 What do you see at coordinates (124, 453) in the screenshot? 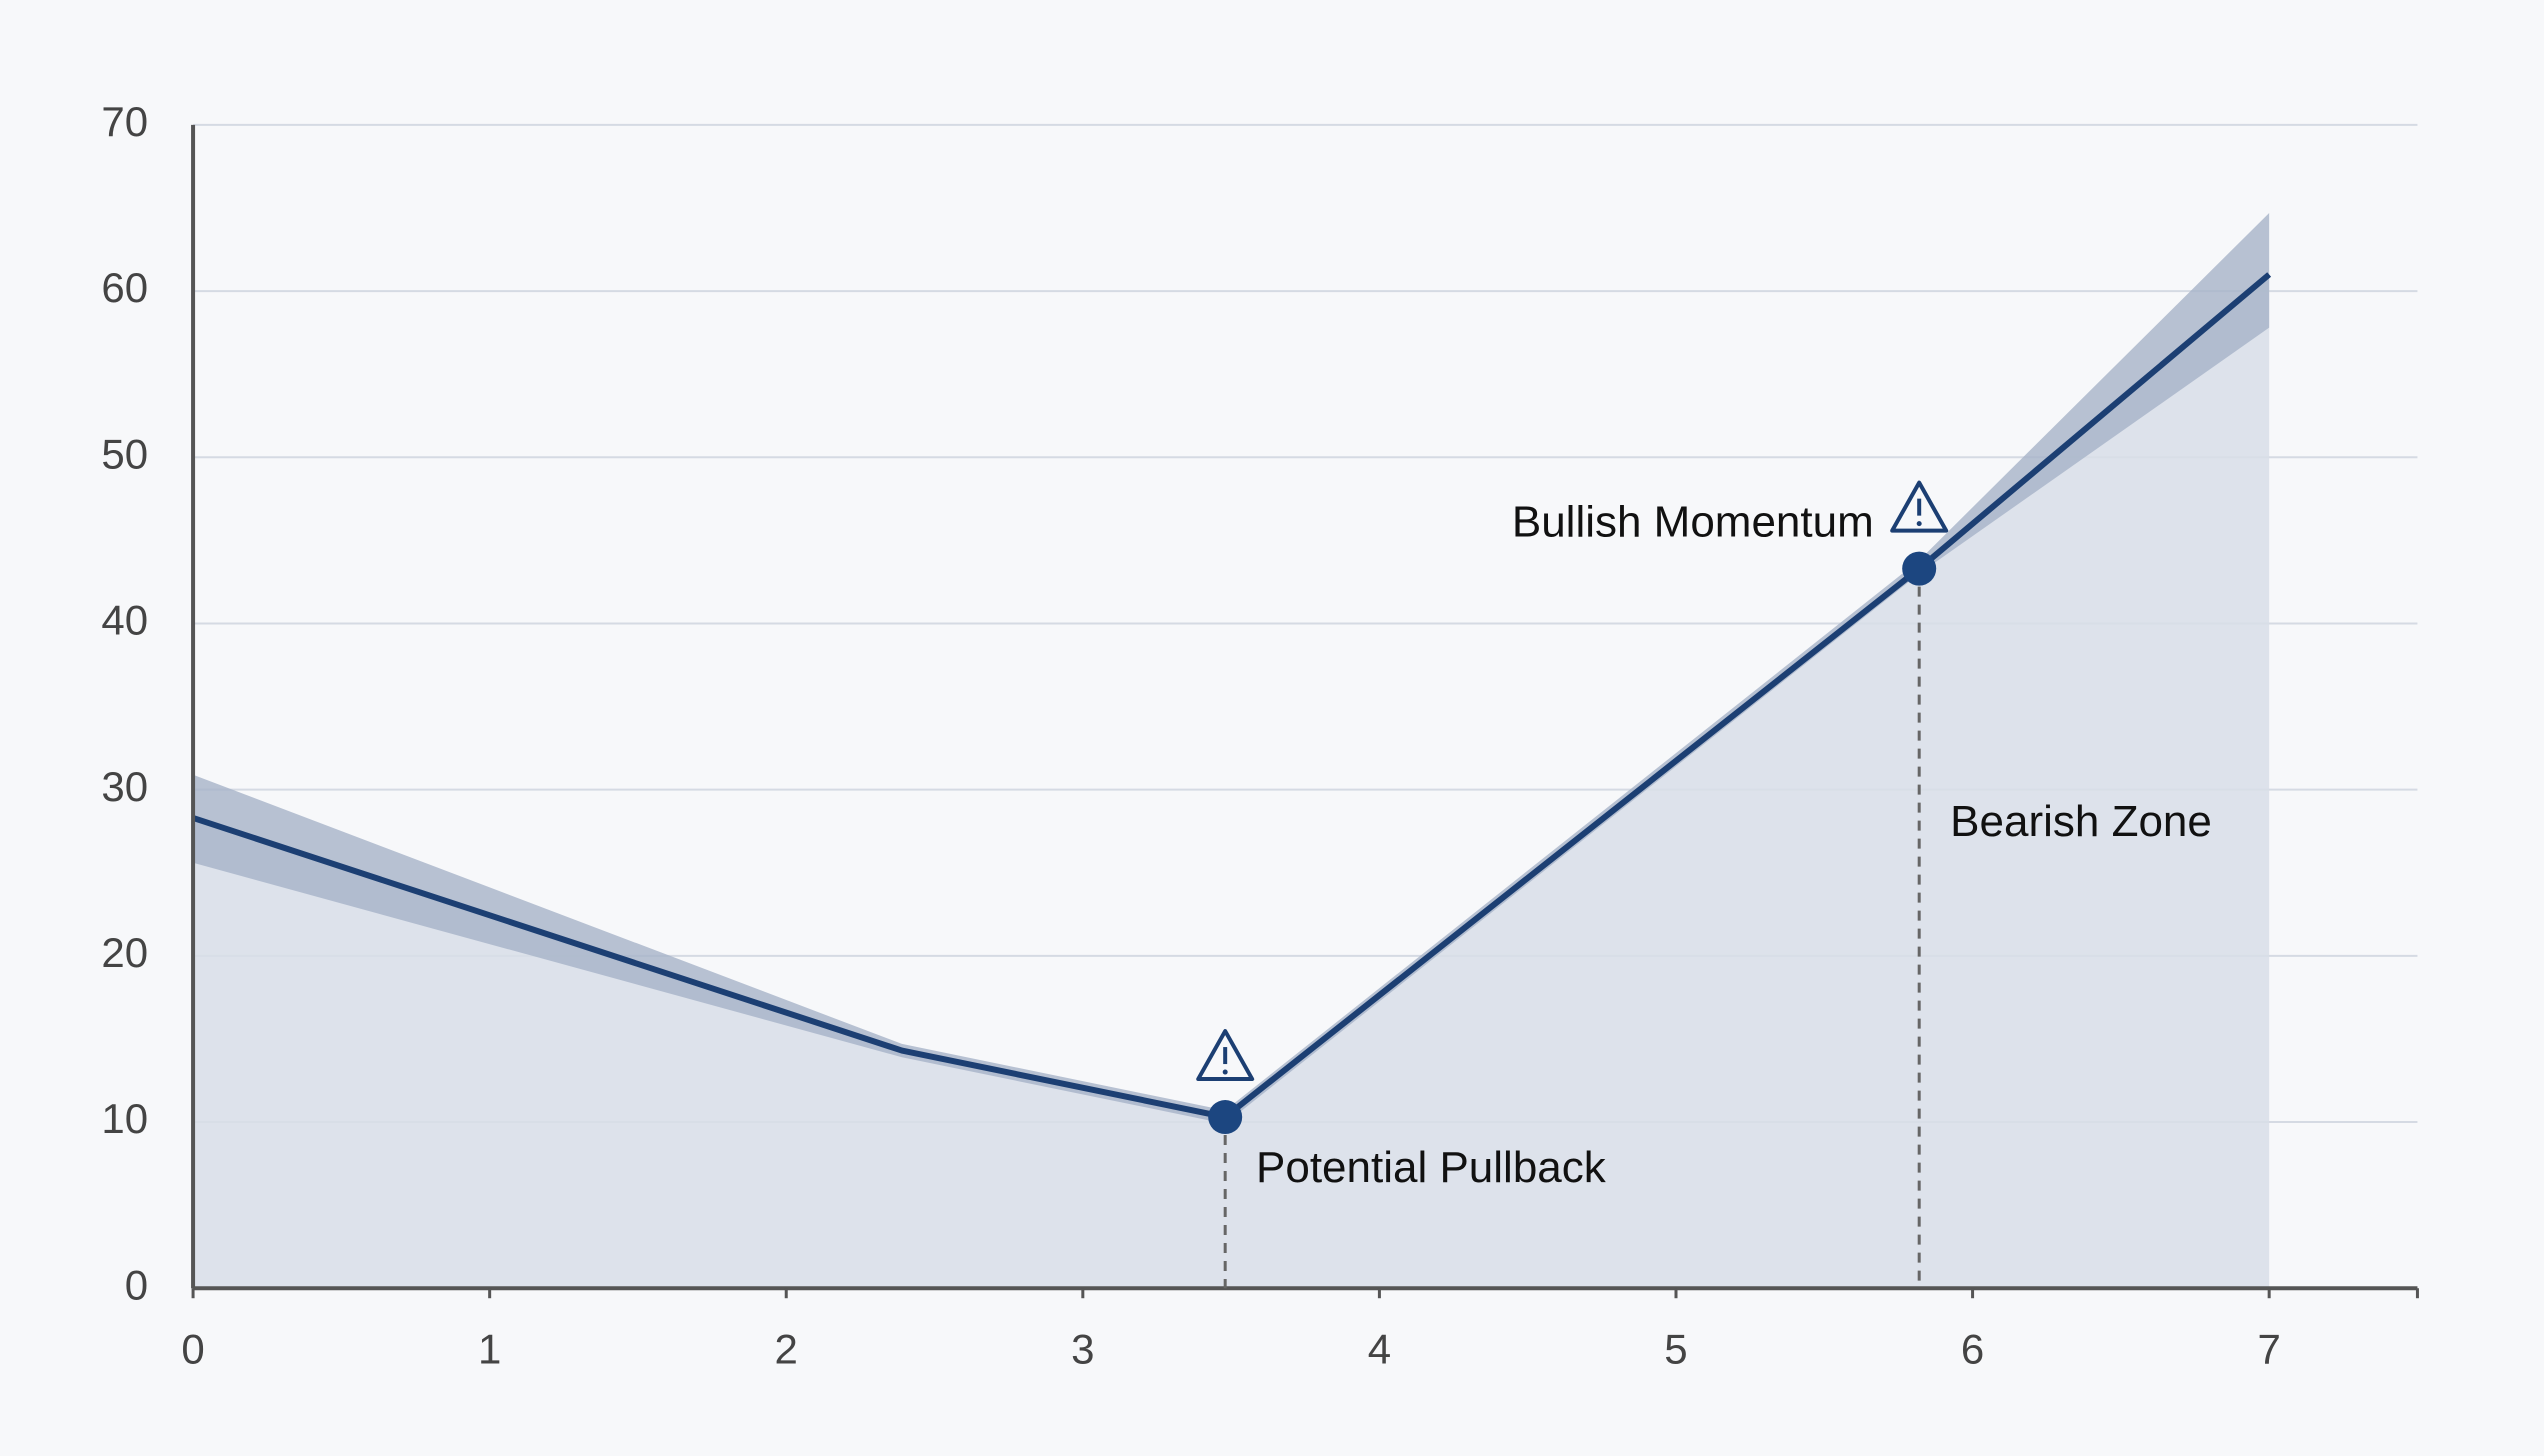
I see `y-tick-label: 50` at bounding box center [124, 453].